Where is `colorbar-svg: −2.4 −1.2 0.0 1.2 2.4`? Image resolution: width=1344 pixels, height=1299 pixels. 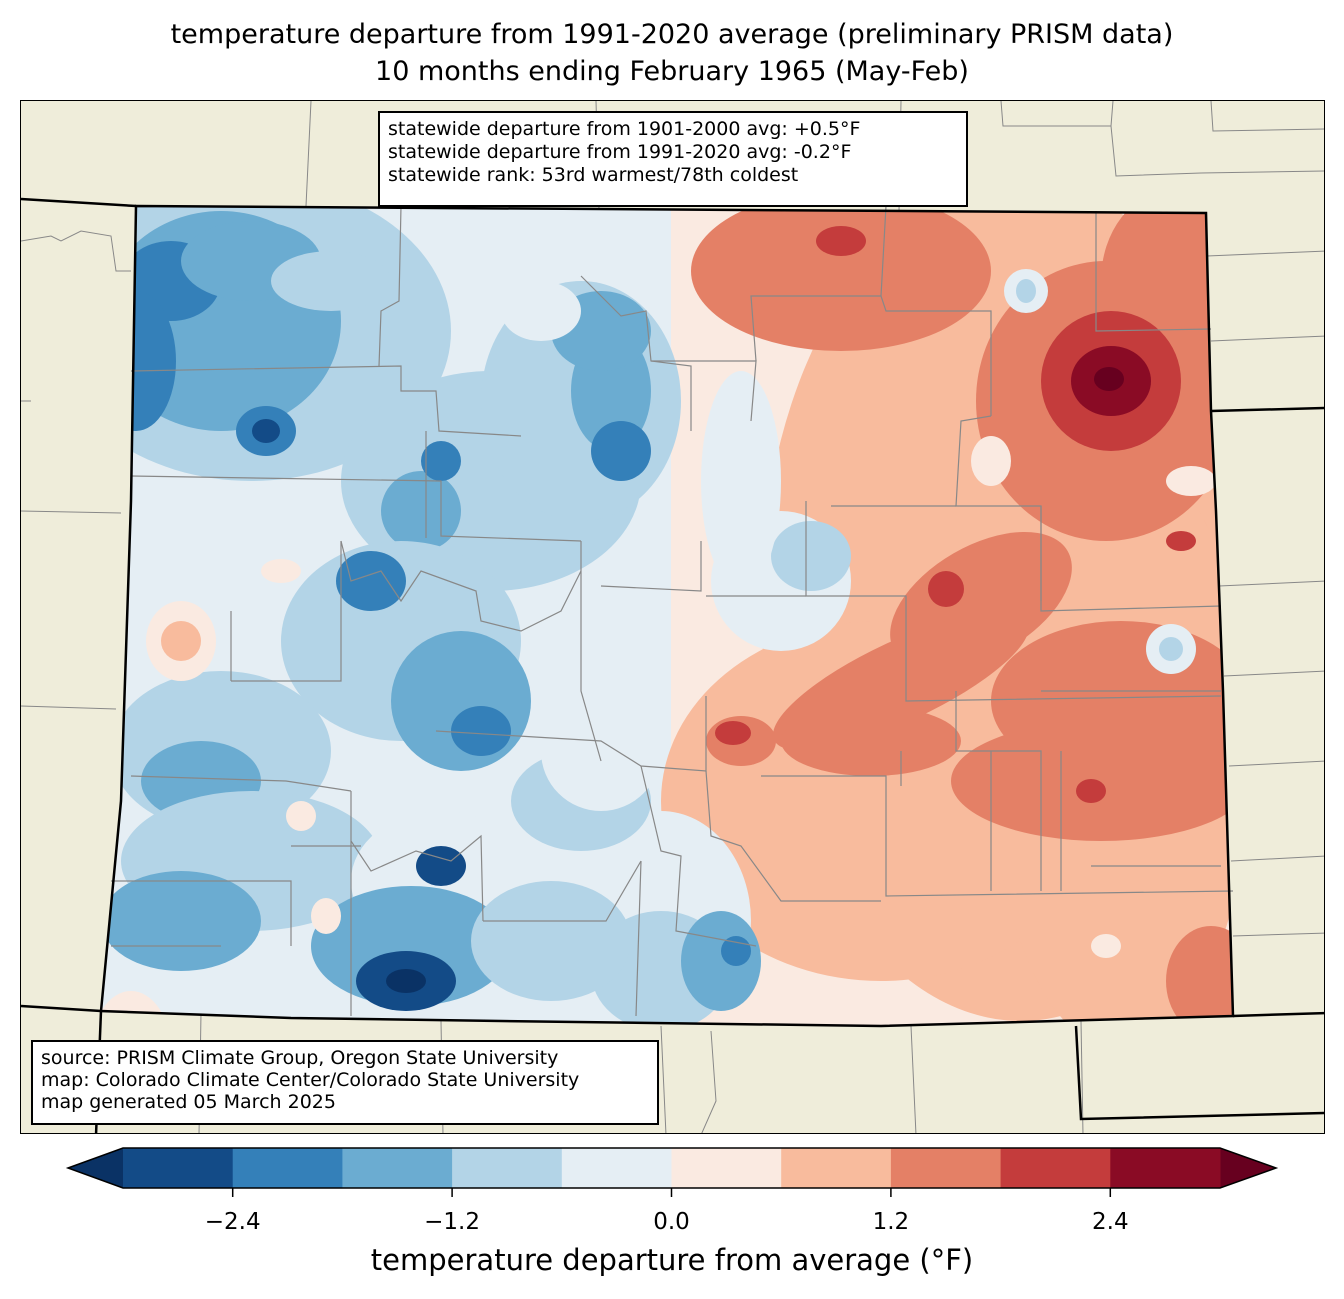 colorbar-svg: −2.4 −1.2 0.0 1.2 2.4 is located at coordinates (672, 1191).